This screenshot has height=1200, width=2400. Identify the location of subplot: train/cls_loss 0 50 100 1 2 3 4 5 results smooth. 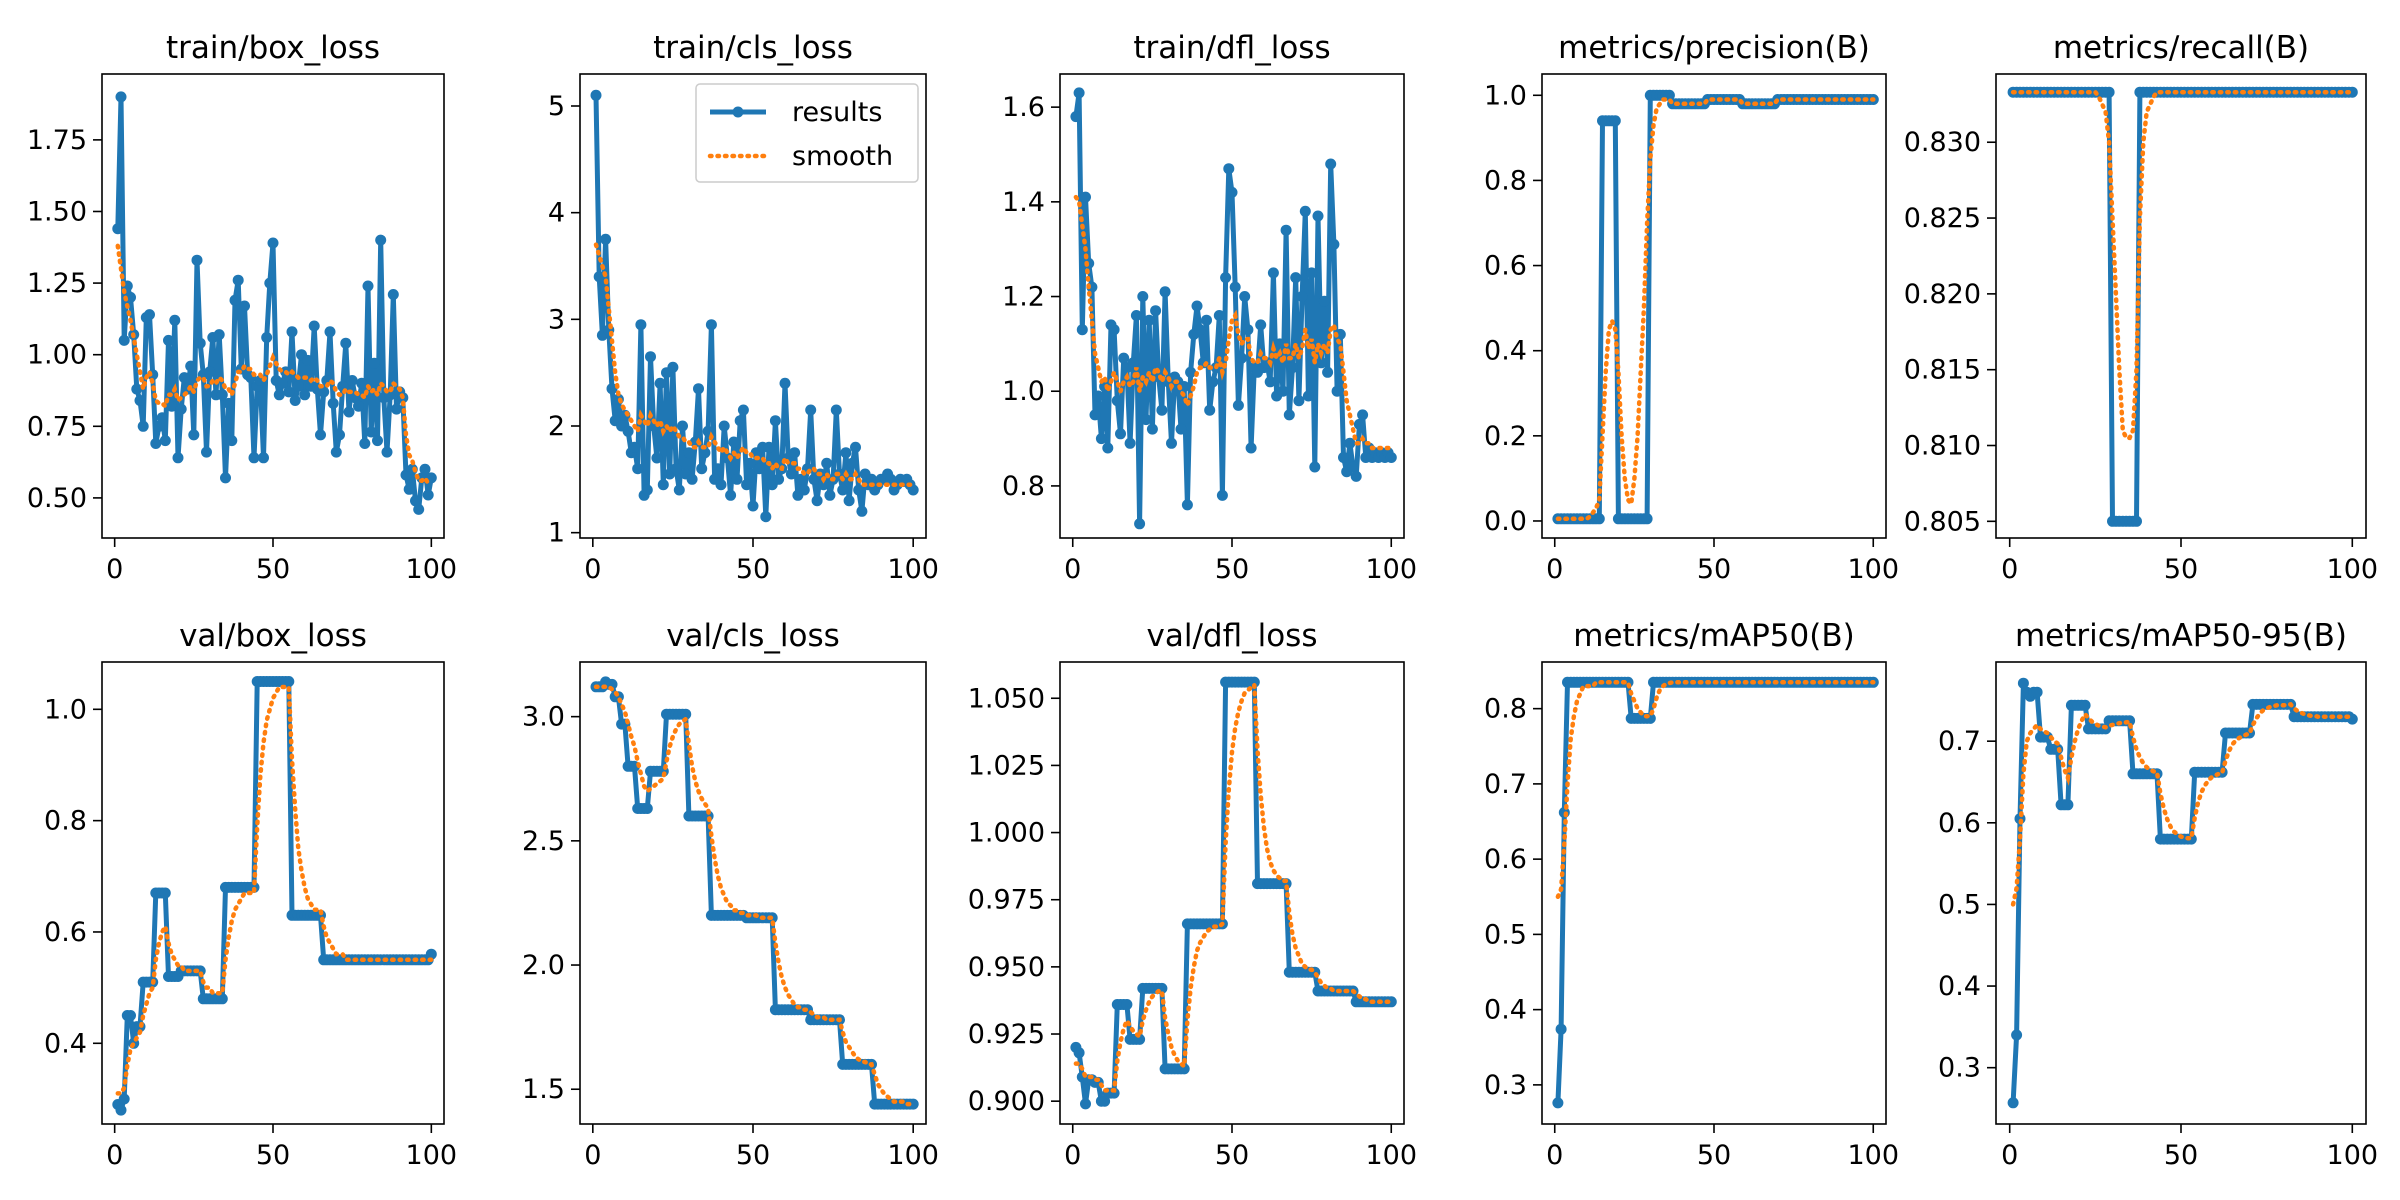
(743, 307).